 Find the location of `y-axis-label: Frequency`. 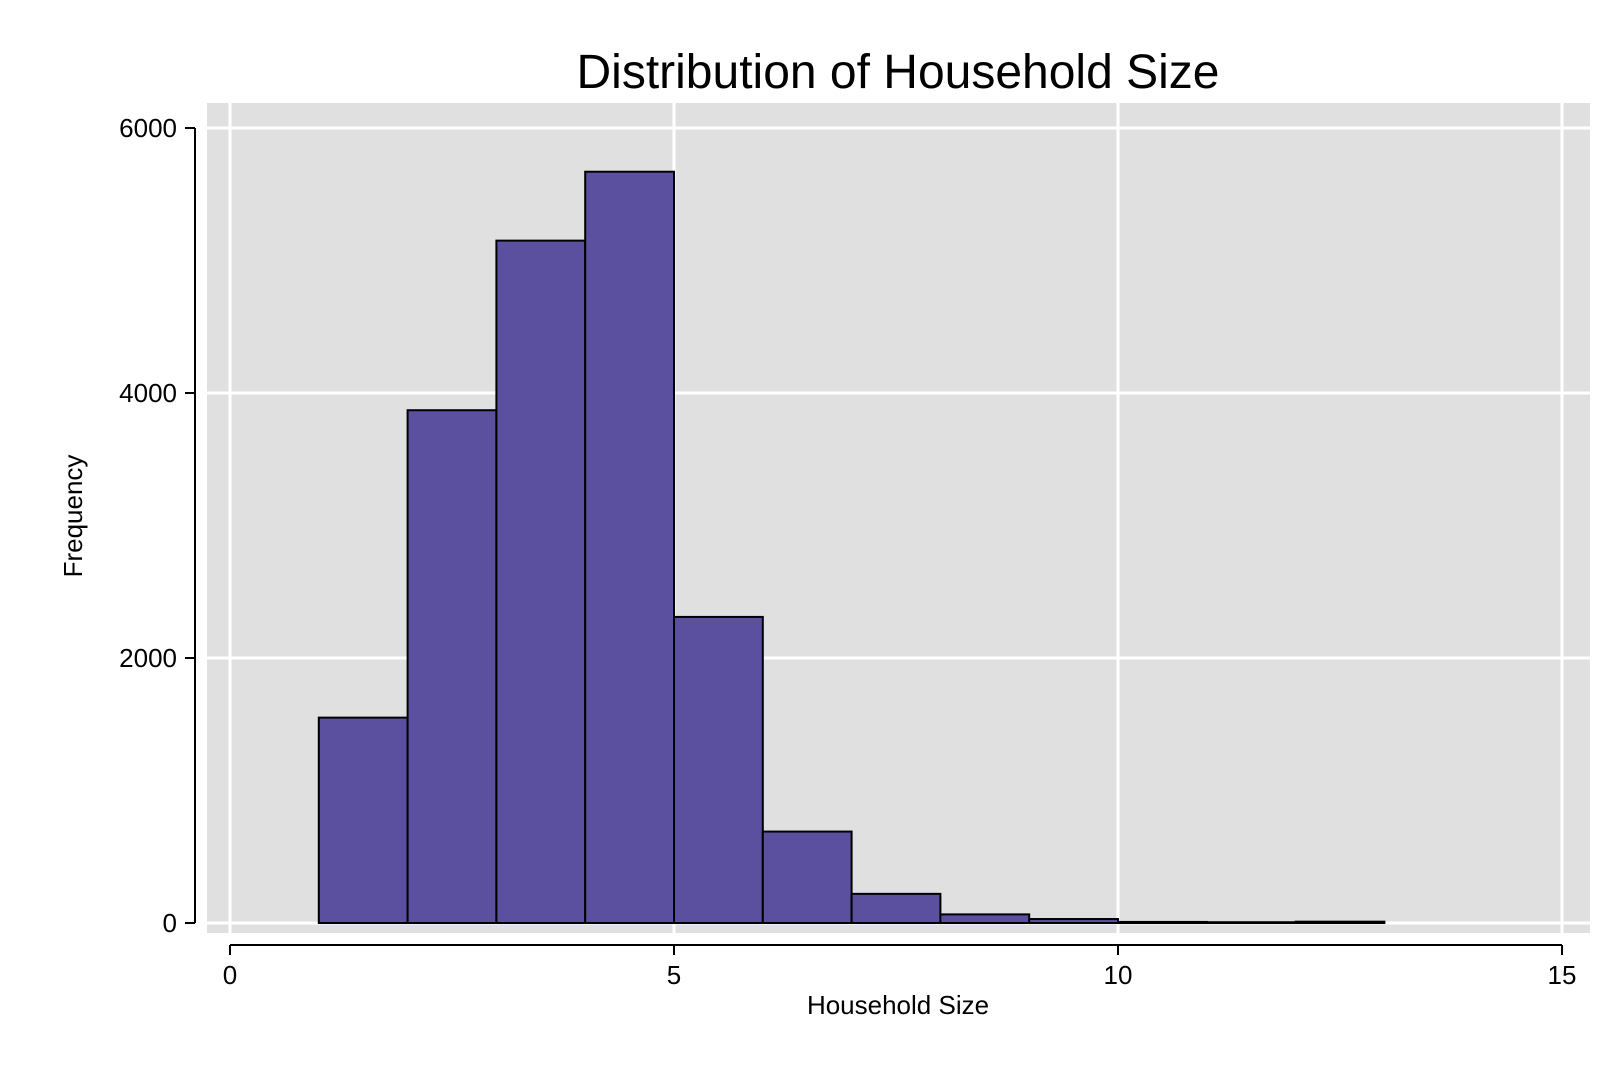

y-axis-label: Frequency is located at coordinates (73, 516).